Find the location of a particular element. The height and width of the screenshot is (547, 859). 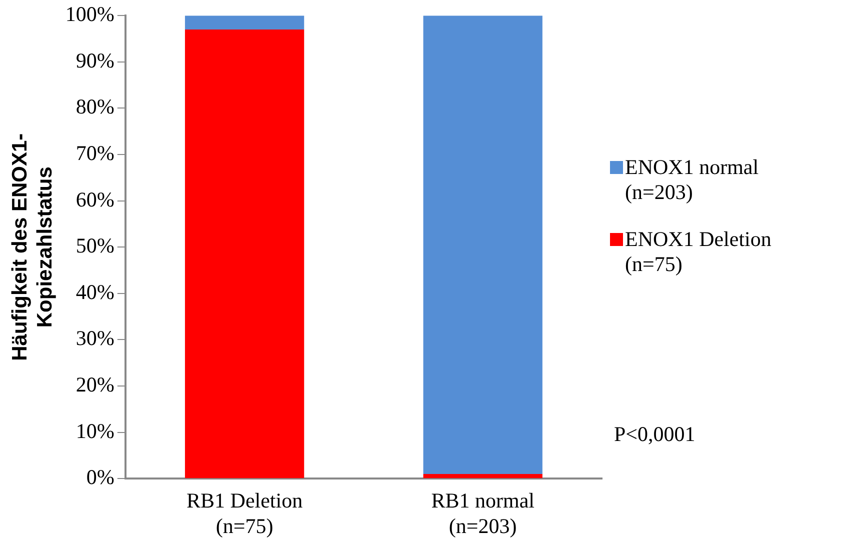

y-tick-label: 60% is located at coordinates (95, 199).